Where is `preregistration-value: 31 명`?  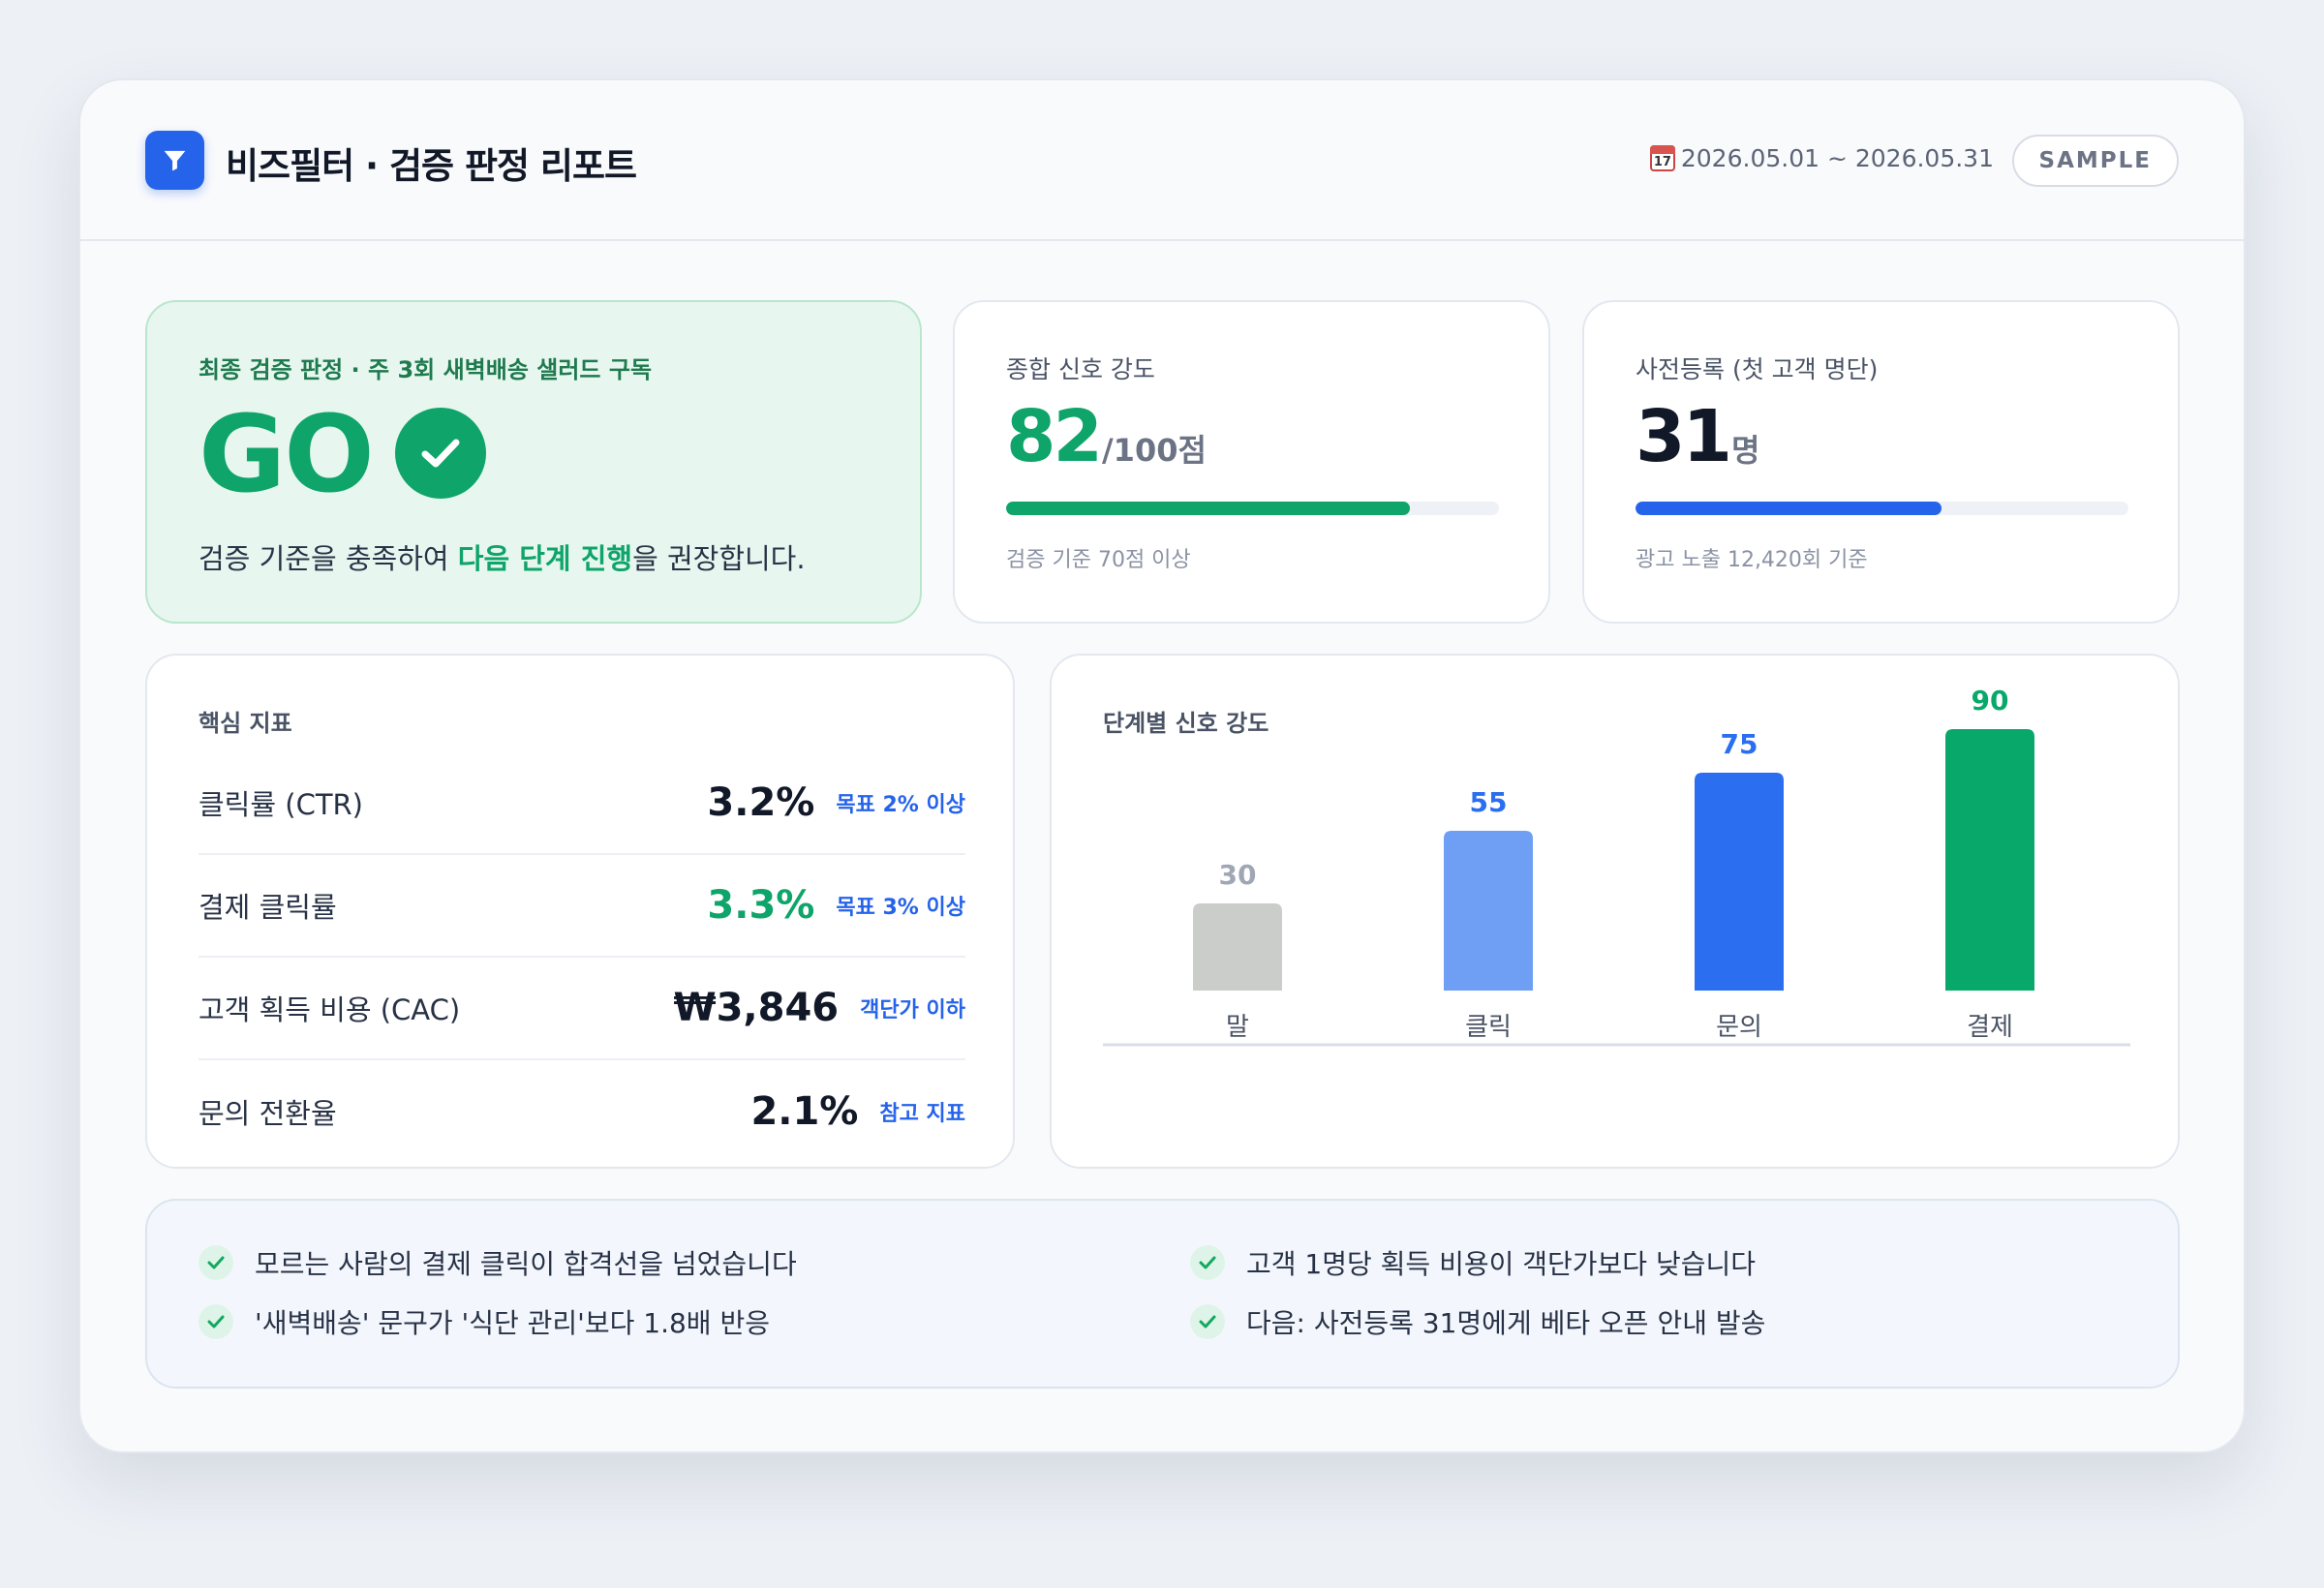 preregistration-value: 31 명 is located at coordinates (1698, 436).